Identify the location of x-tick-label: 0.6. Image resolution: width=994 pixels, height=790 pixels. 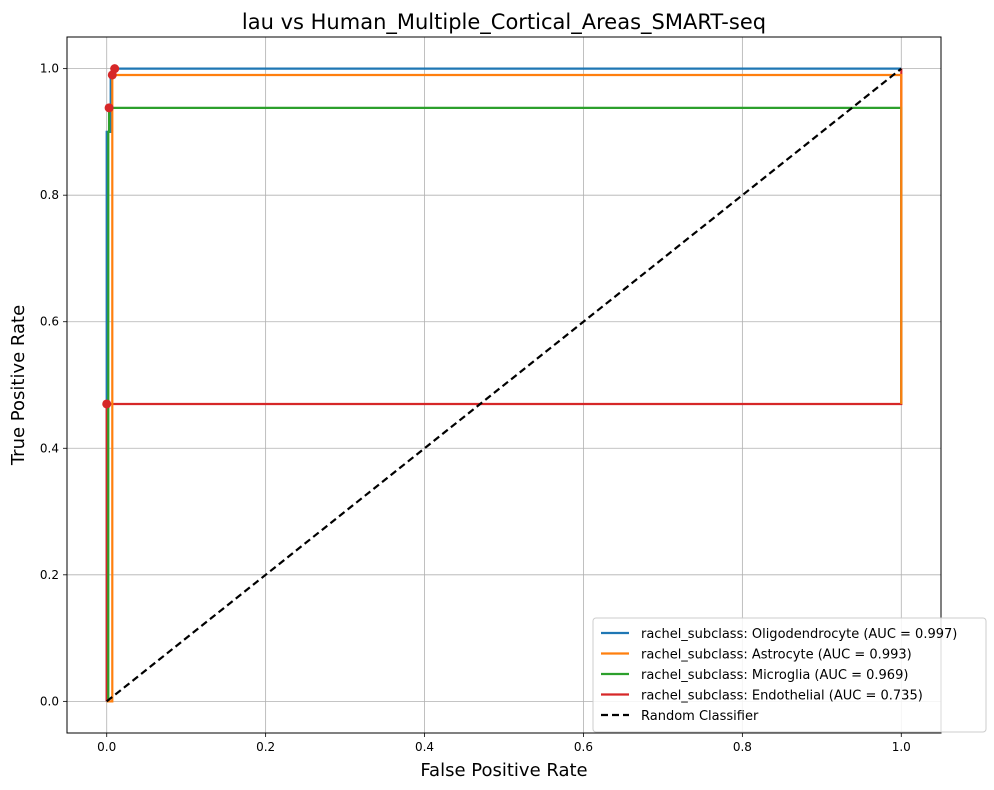
(583, 747).